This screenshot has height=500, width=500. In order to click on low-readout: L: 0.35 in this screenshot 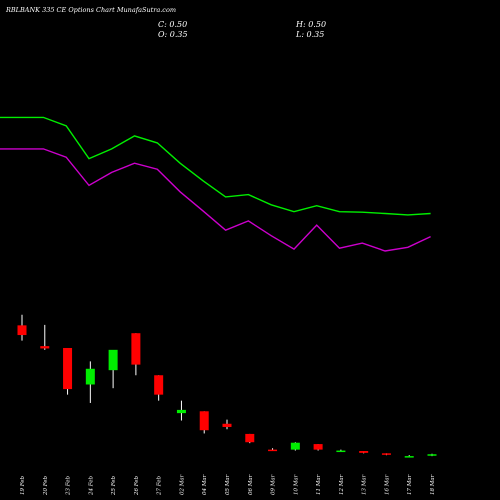, I will do `click(310, 34)`.